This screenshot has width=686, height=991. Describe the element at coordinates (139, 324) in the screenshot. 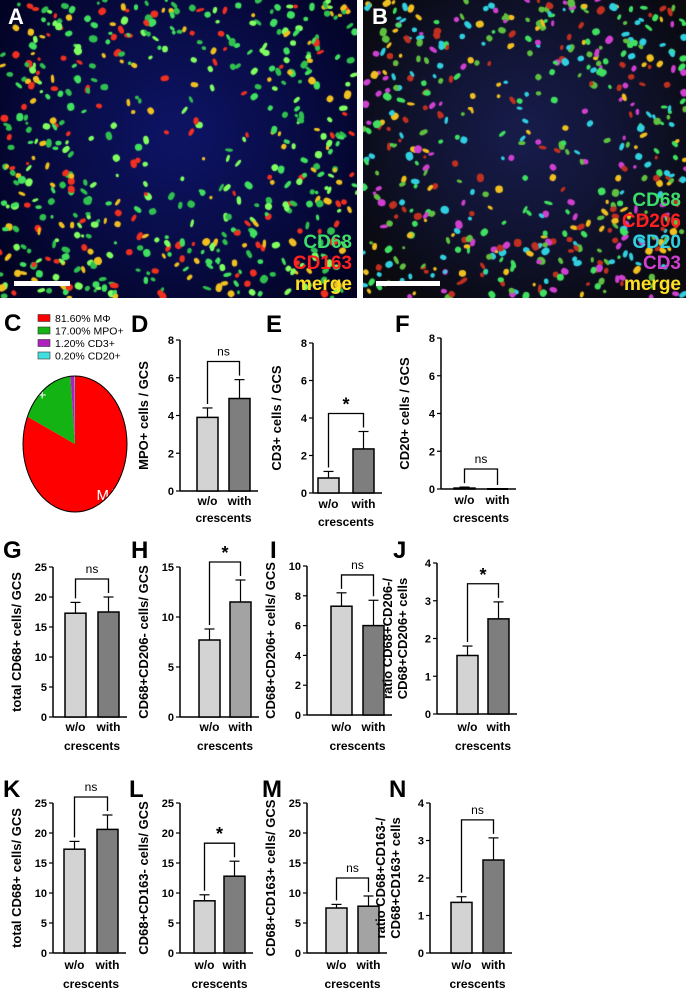

I see `panel-letter-D: D` at that location.